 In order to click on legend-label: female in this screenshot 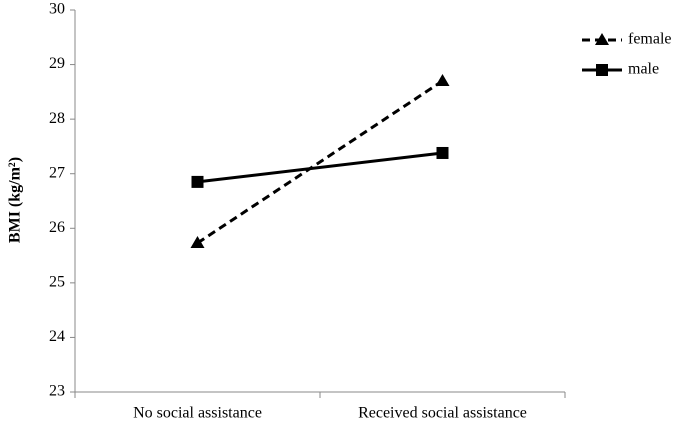, I will do `click(650, 39)`.